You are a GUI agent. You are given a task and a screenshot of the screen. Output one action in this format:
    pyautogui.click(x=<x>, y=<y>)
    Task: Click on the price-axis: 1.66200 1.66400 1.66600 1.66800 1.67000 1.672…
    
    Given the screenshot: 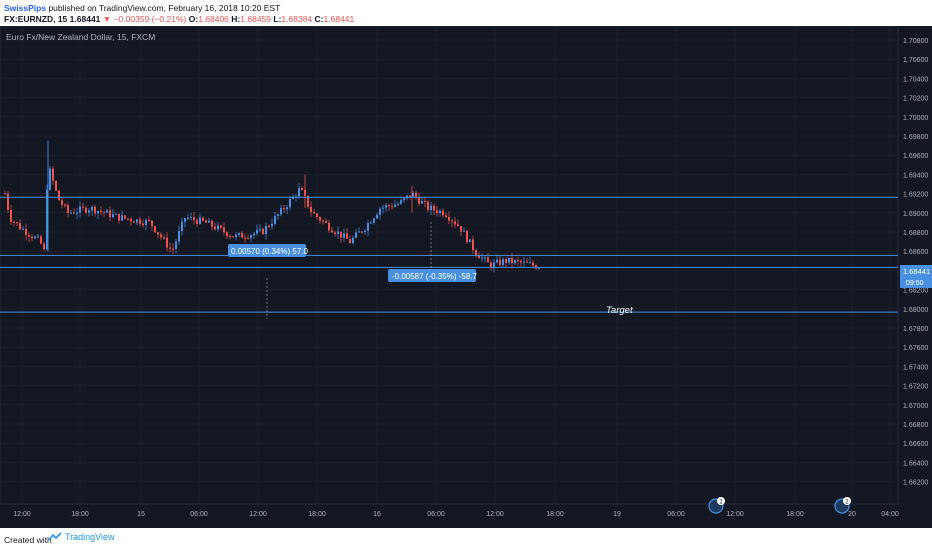 What is the action you would take?
    pyautogui.click(x=915, y=262)
    